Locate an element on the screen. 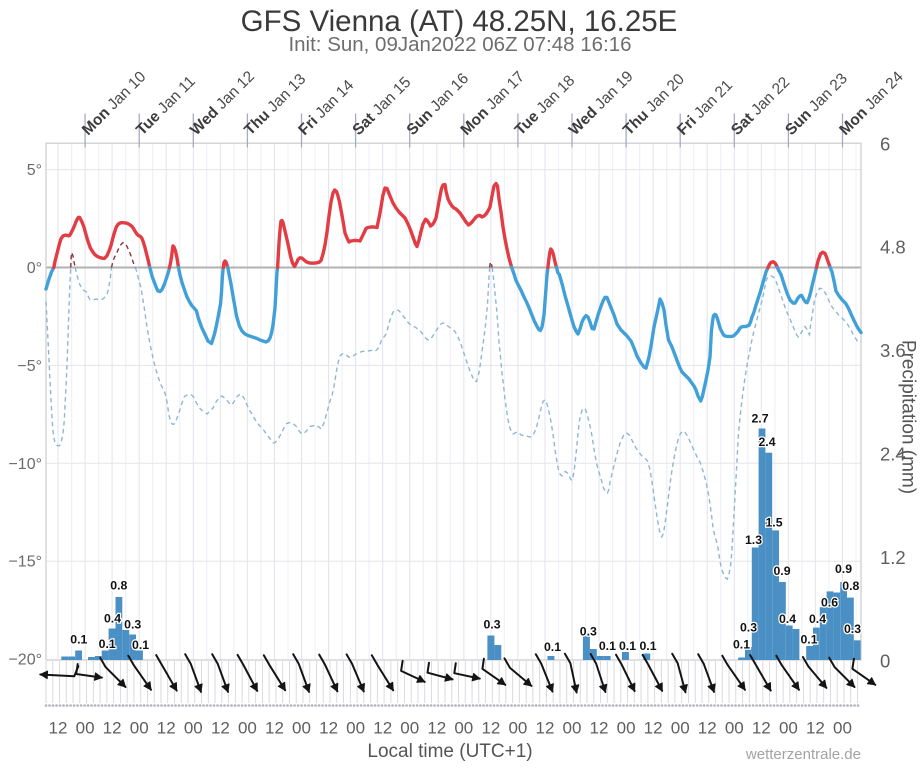 The image size is (921, 773). svg-text: 1.2 is located at coordinates (893, 557).